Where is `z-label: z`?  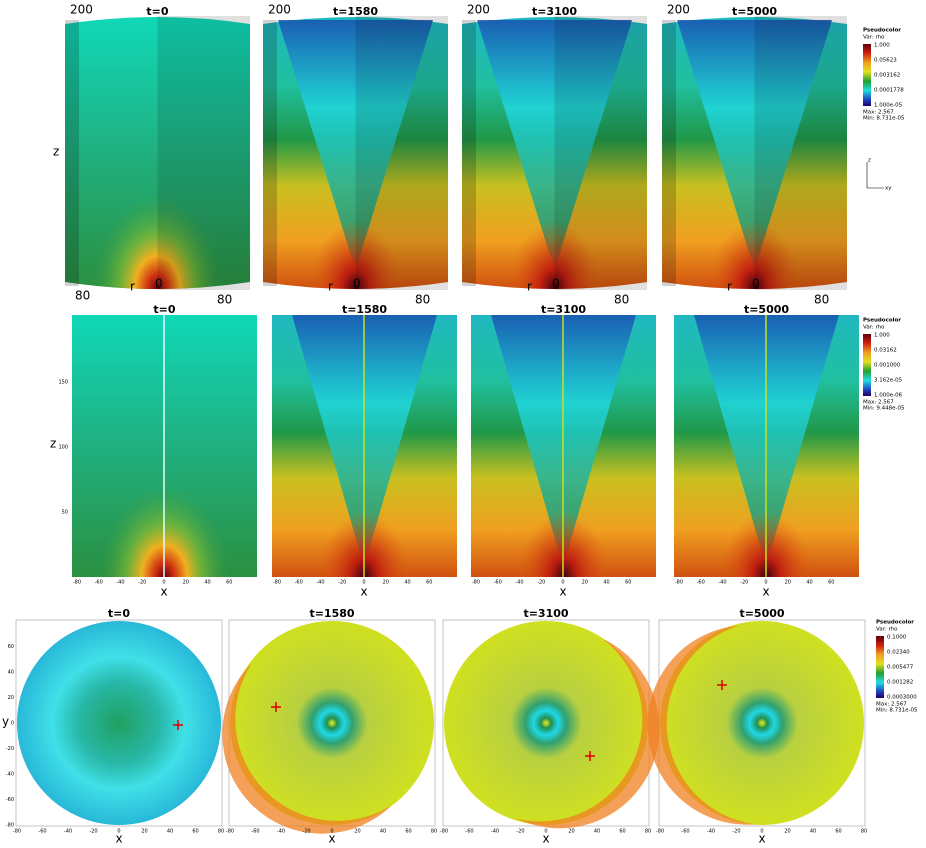 z-label: z is located at coordinates (53, 444).